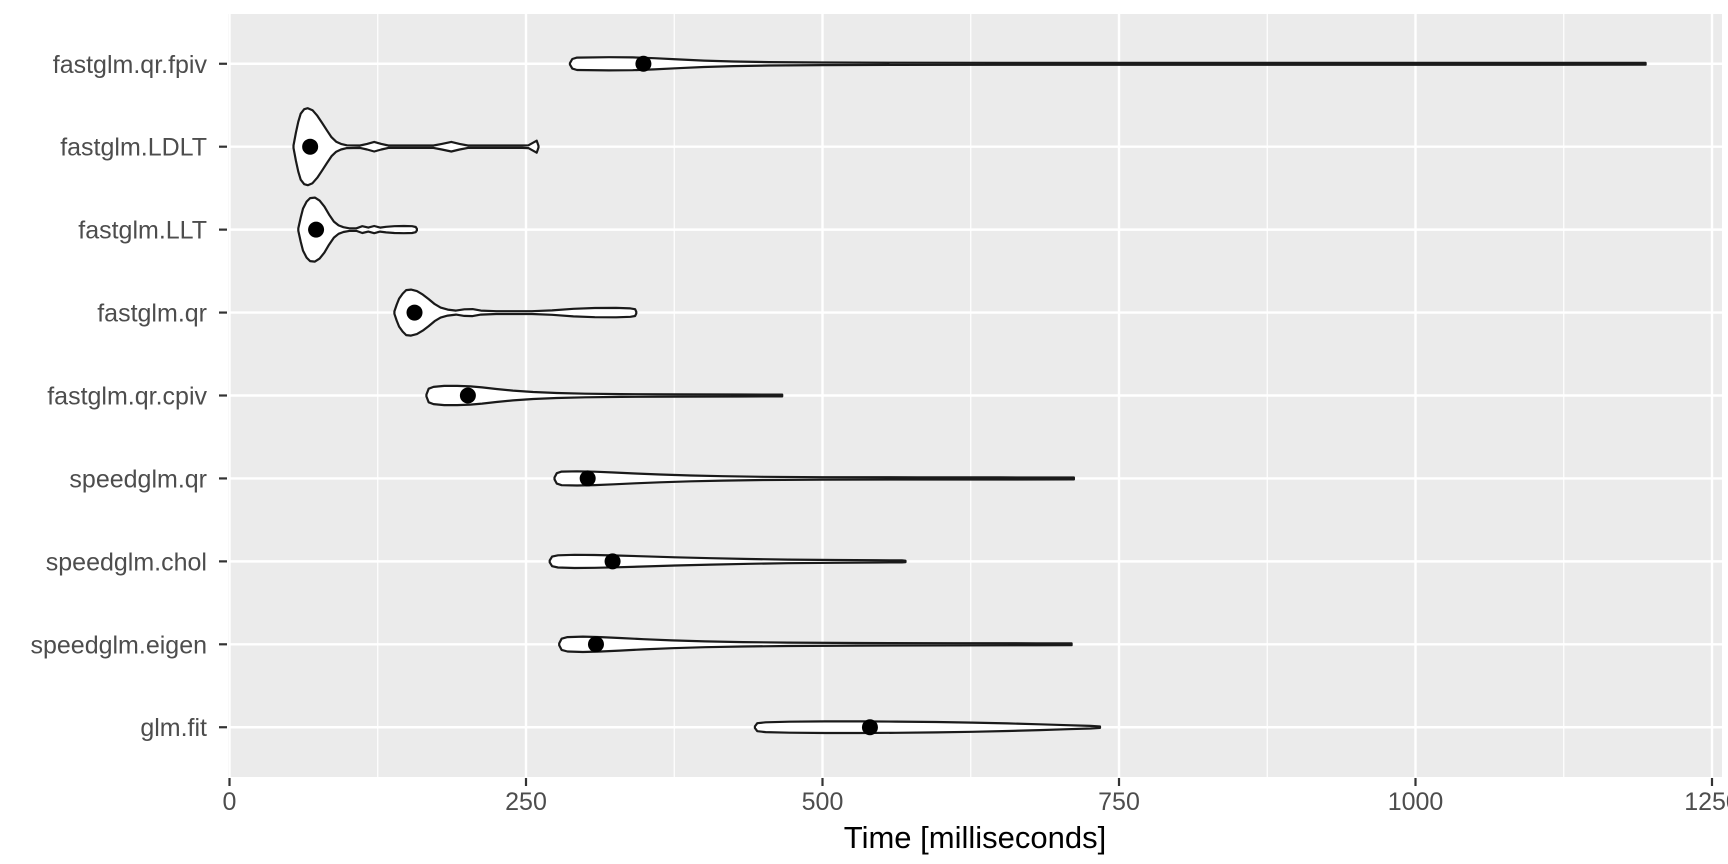 The height and width of the screenshot is (864, 1728). I want to click on median-dot-fastglm.qr.fpiv, so click(643, 63).